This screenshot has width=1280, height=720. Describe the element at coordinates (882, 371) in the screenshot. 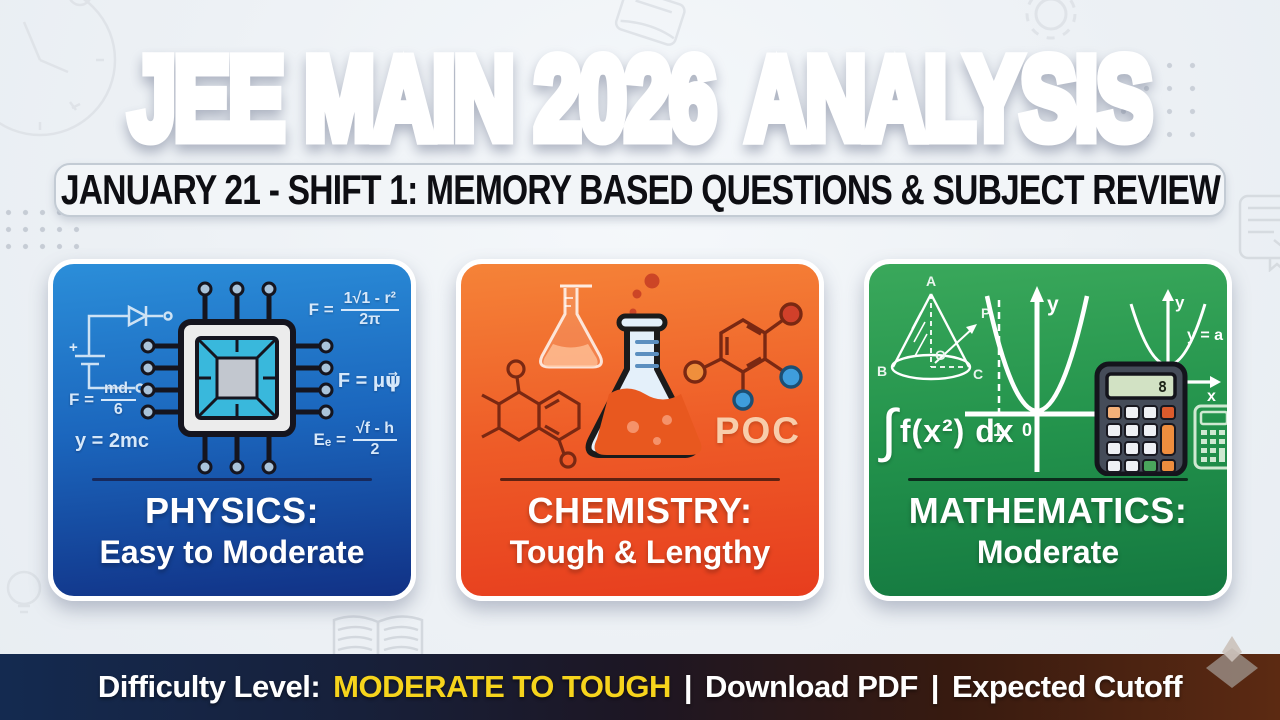

I see `cone-label-b: B` at that location.